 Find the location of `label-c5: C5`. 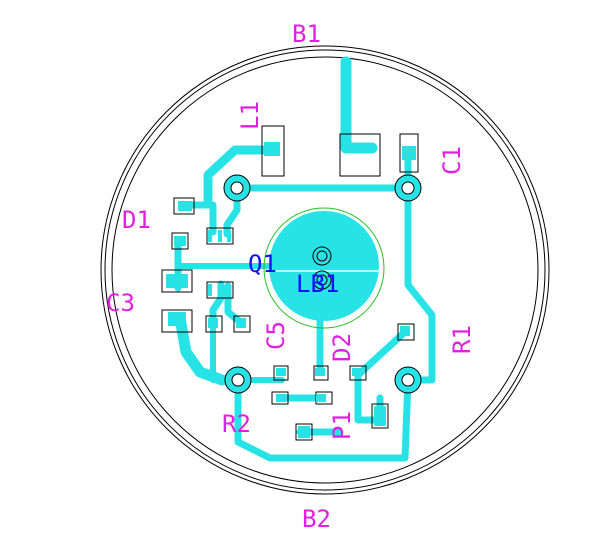

label-c5: C5 is located at coordinates (276, 335).